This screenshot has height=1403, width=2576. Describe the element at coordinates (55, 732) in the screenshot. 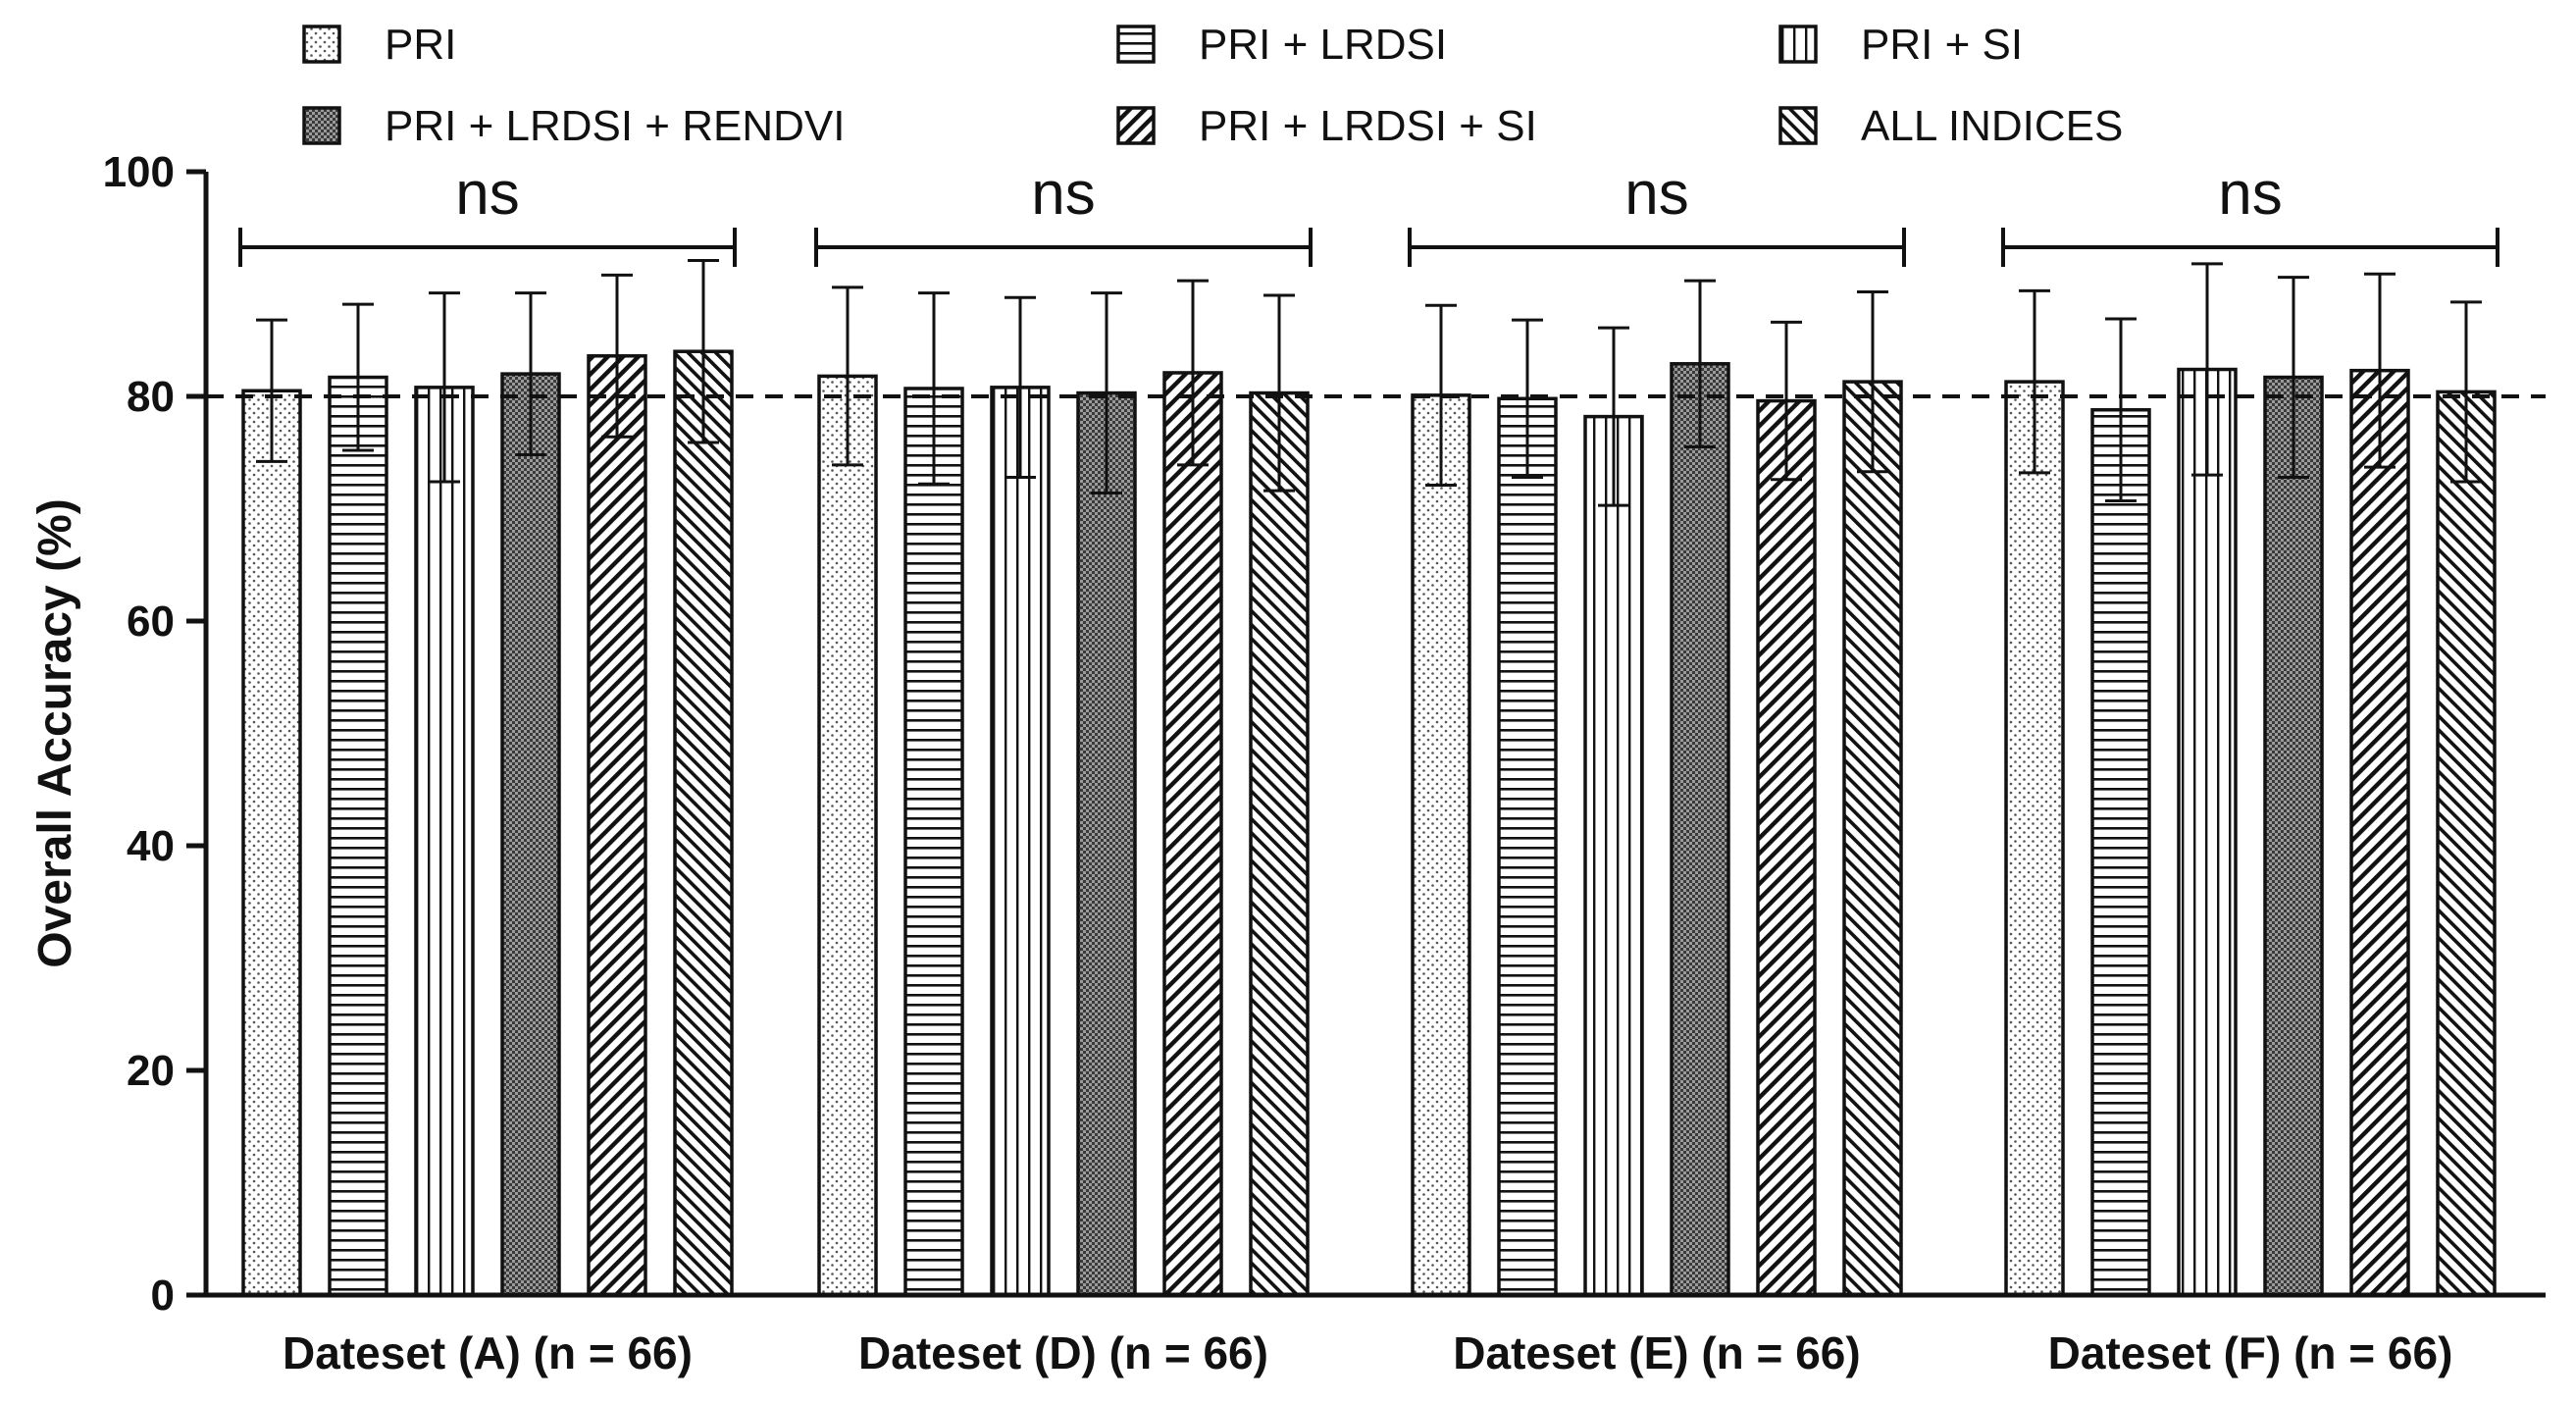

I see `y-axis-title: Overall Accuracy (%)` at that location.